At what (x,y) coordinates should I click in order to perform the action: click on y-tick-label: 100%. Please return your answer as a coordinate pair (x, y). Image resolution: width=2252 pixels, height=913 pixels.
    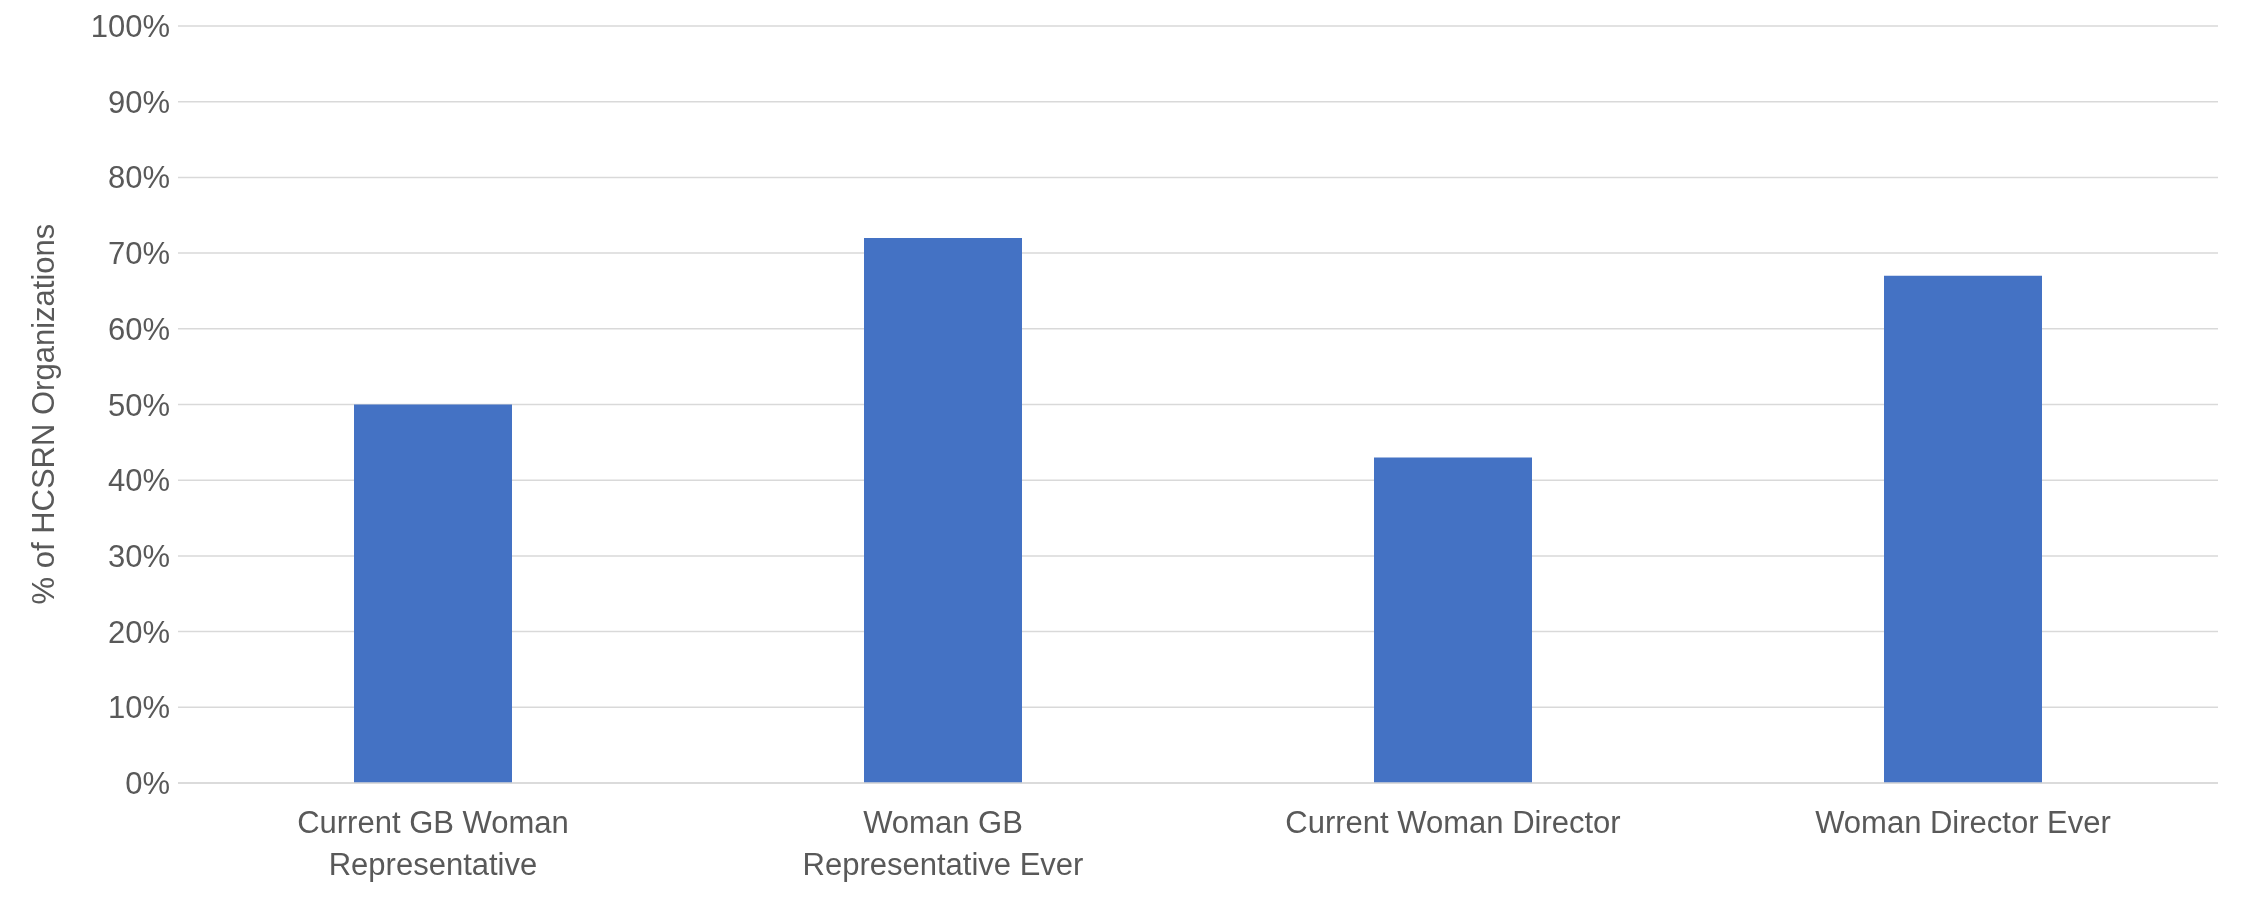
    Looking at the image, I should click on (130, 27).